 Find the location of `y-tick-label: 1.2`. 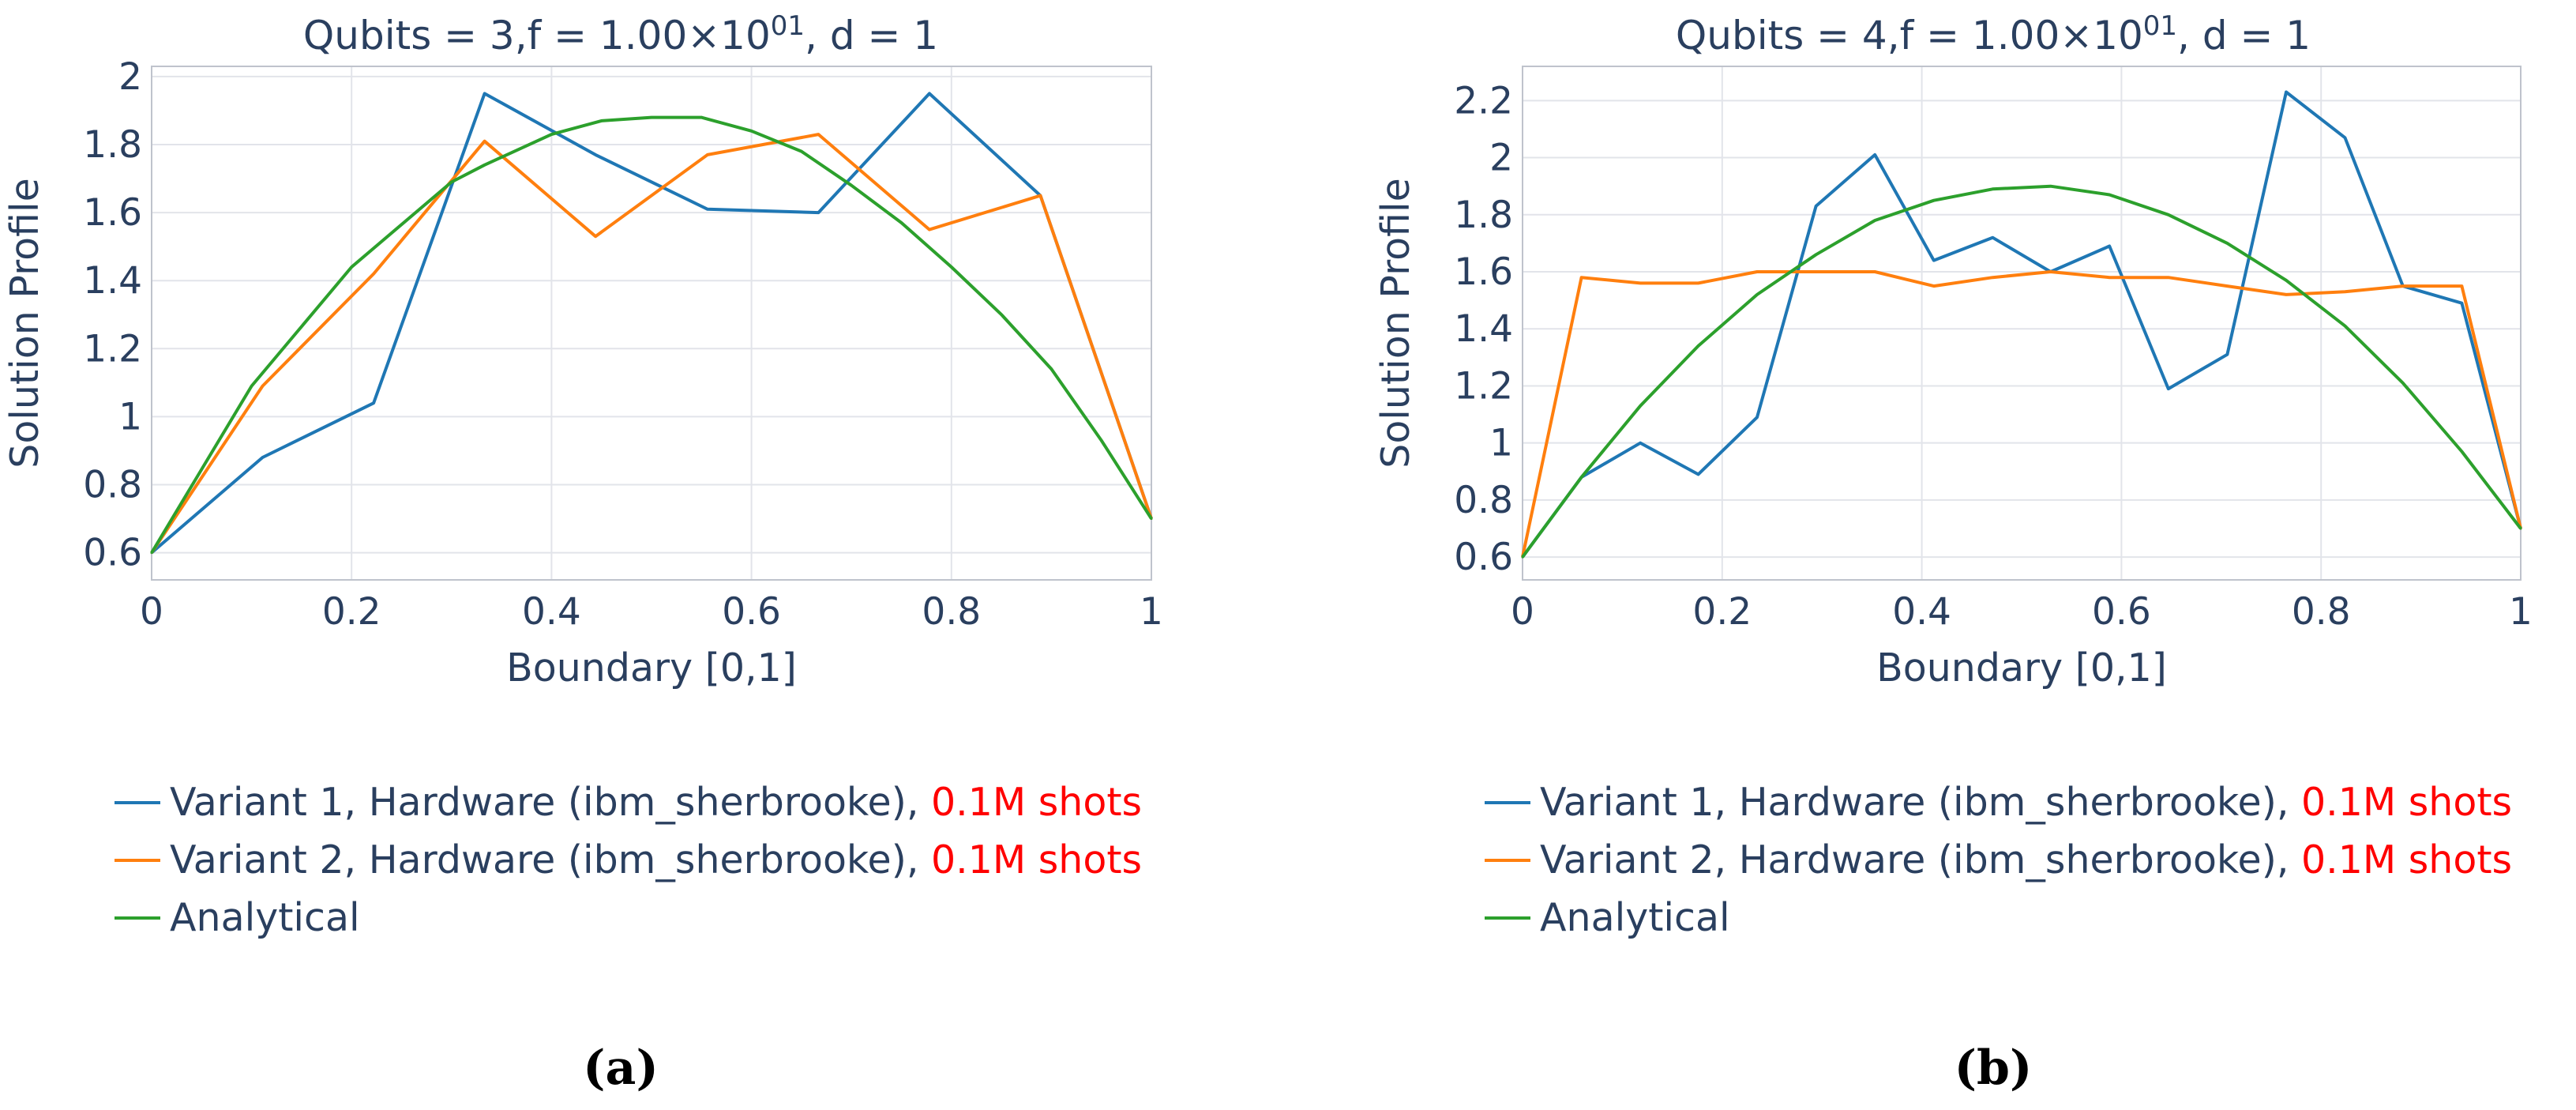

y-tick-label: 1.2 is located at coordinates (1483, 386).